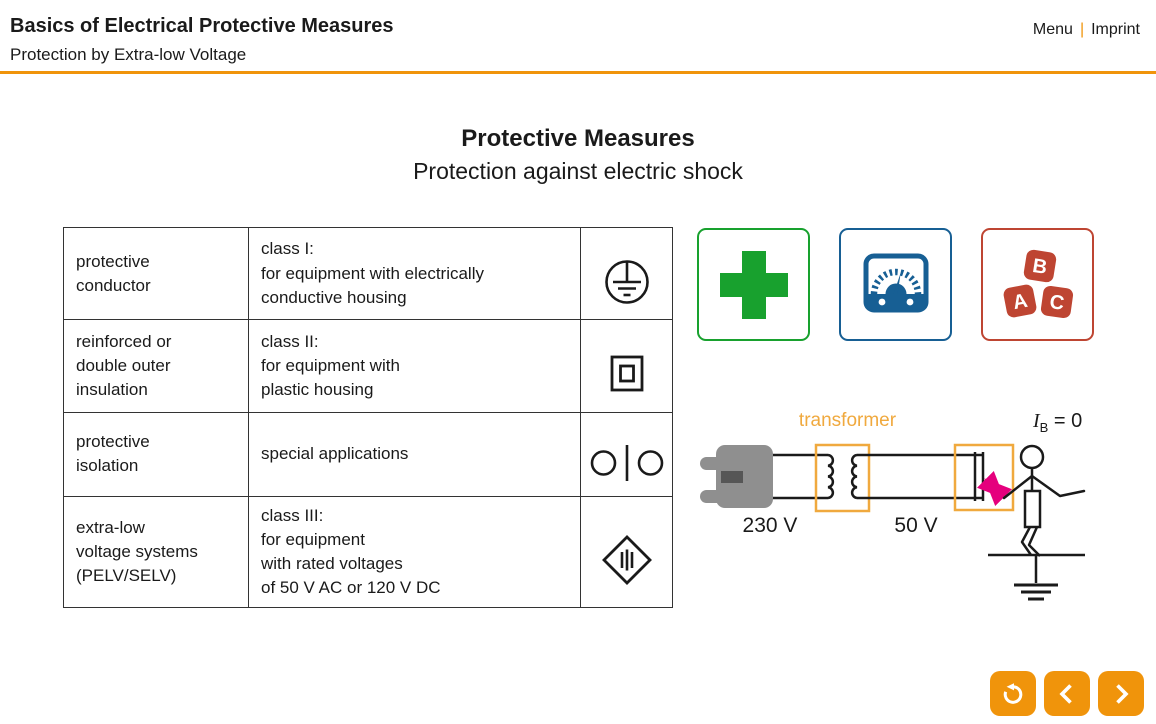  What do you see at coordinates (979, 476) in the screenshot?
I see `contact-terminal` at bounding box center [979, 476].